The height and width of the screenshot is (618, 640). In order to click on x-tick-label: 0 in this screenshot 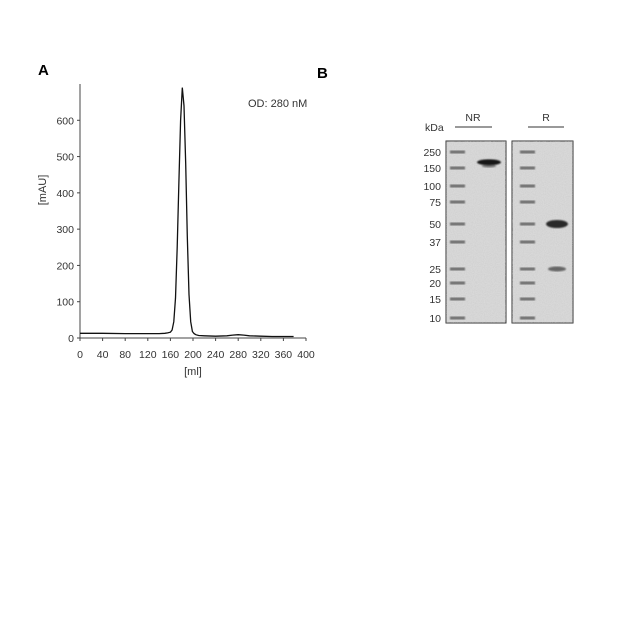, I will do `click(80, 355)`.